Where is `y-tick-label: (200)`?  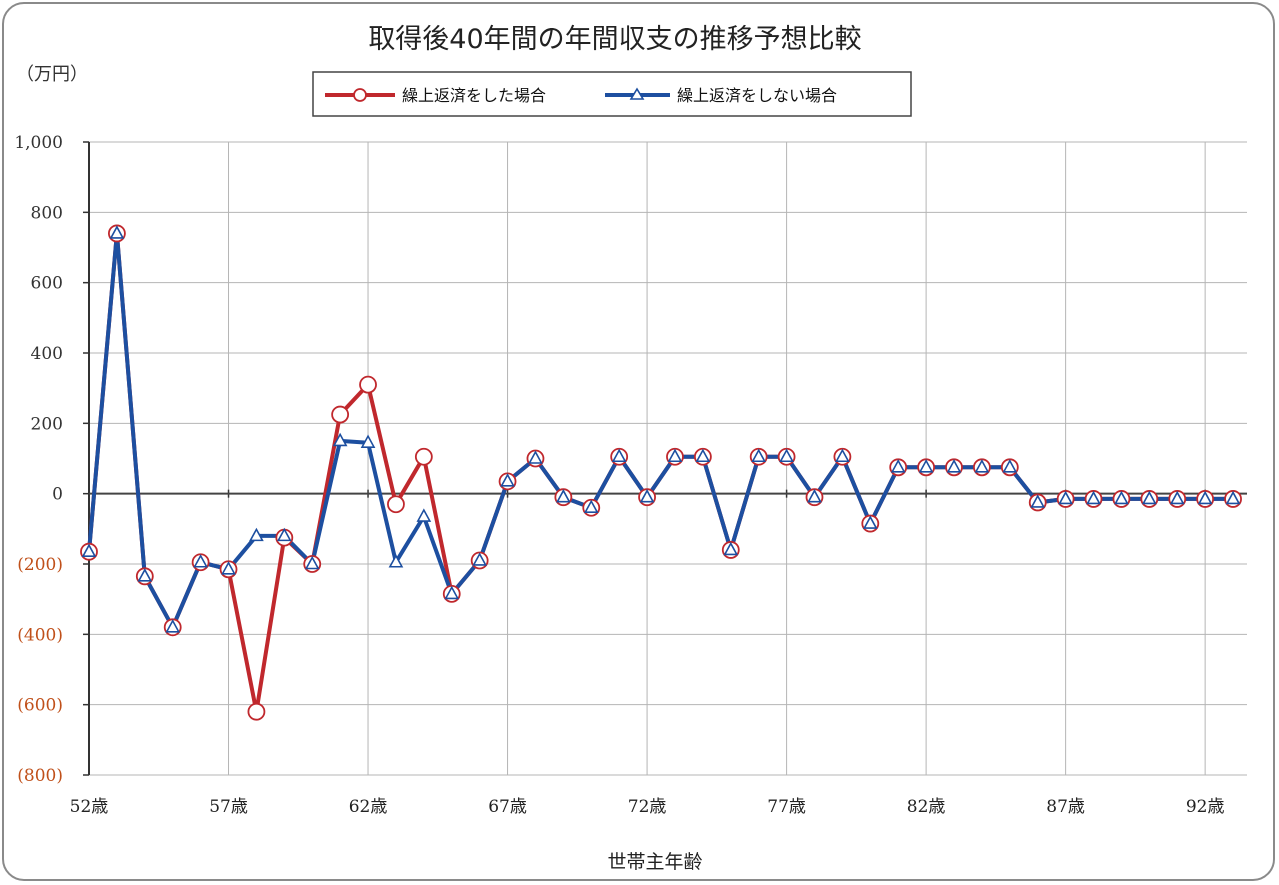 y-tick-label: (200) is located at coordinates (40, 565).